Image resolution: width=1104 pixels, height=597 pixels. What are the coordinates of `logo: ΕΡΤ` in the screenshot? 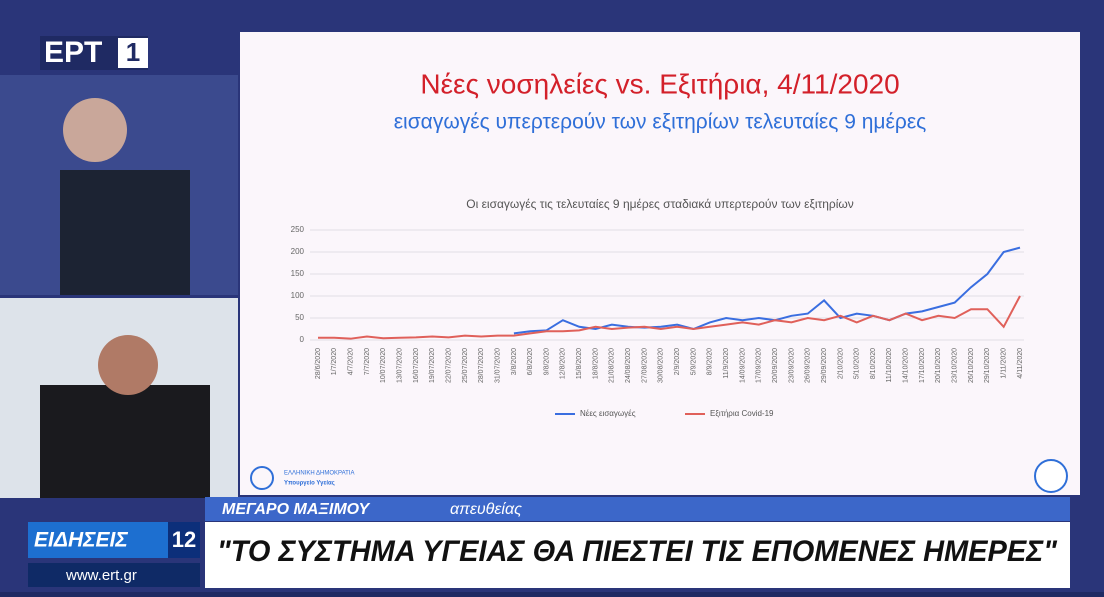 It's located at (73, 52).